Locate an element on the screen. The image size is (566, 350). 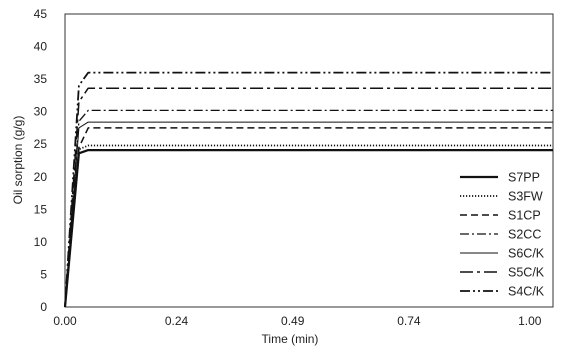
x-tick-label: 0.49 is located at coordinates (293, 321).